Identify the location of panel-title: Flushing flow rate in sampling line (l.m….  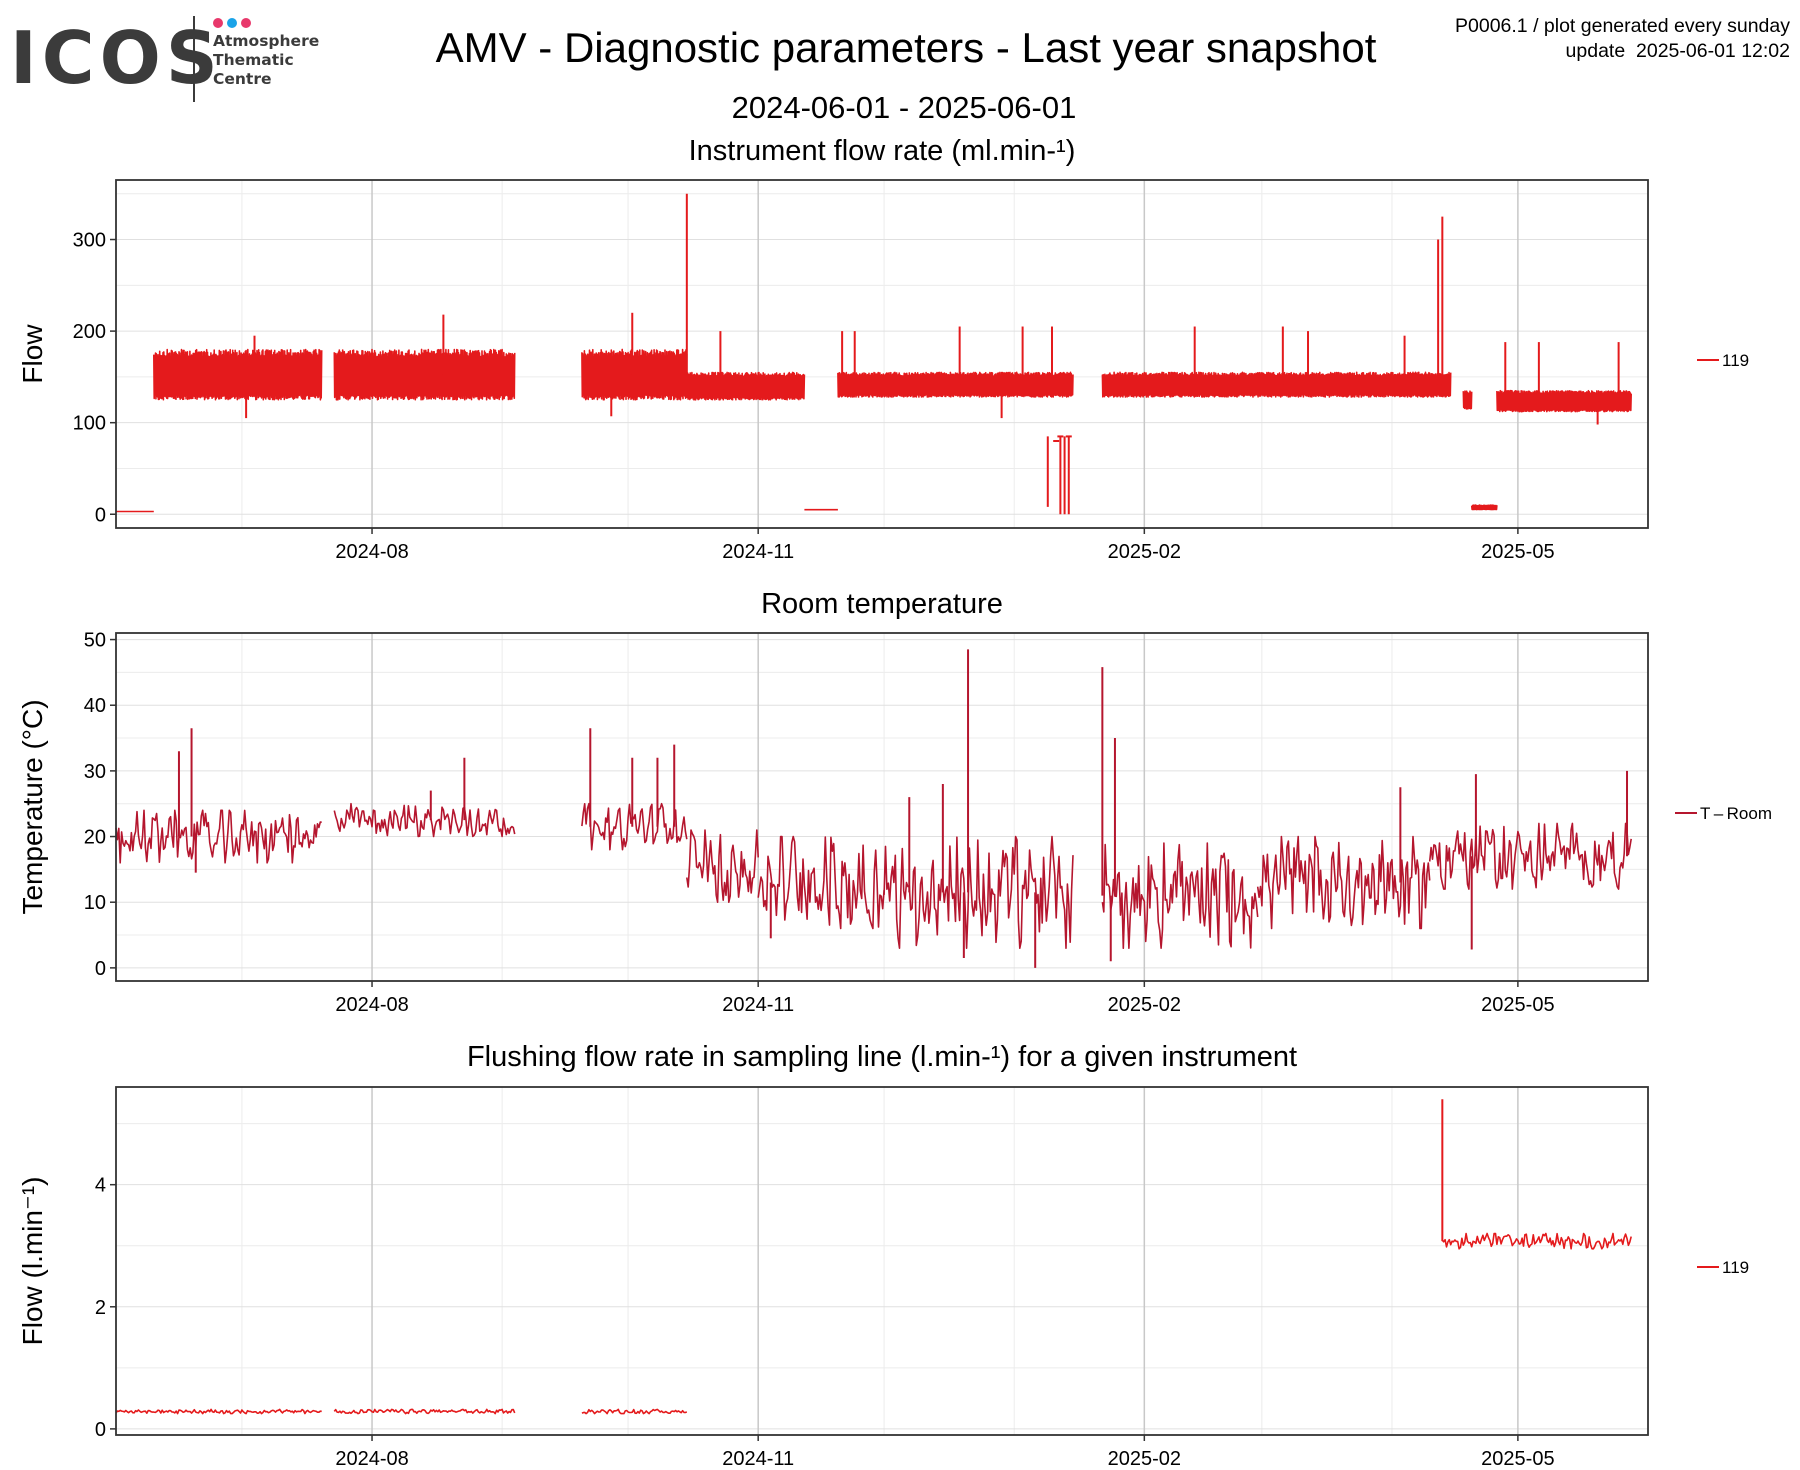
(882, 1057).